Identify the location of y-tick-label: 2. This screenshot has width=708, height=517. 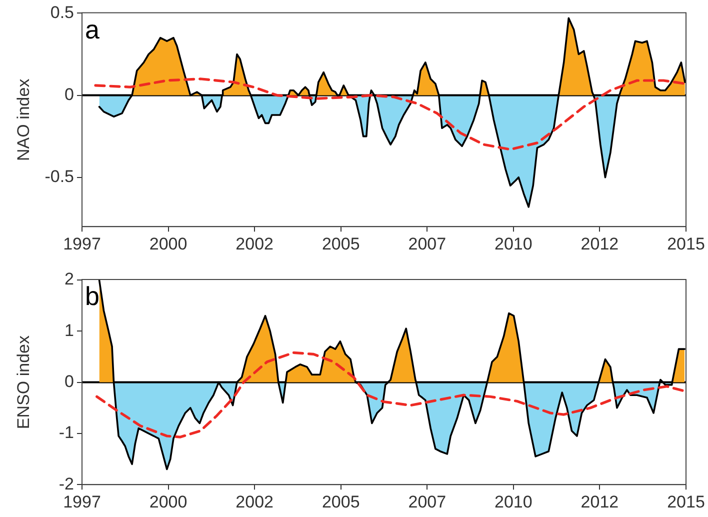
(69, 279).